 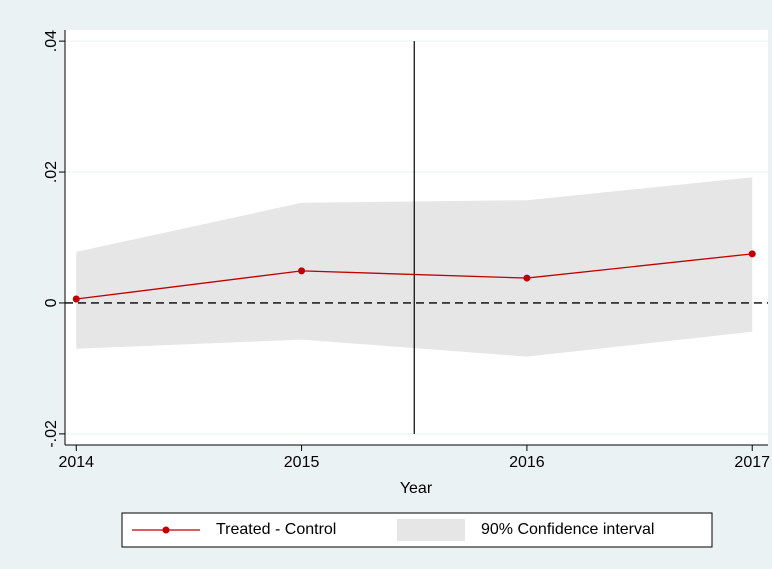 What do you see at coordinates (527, 462) in the screenshot?
I see `x-tick-label: 2016` at bounding box center [527, 462].